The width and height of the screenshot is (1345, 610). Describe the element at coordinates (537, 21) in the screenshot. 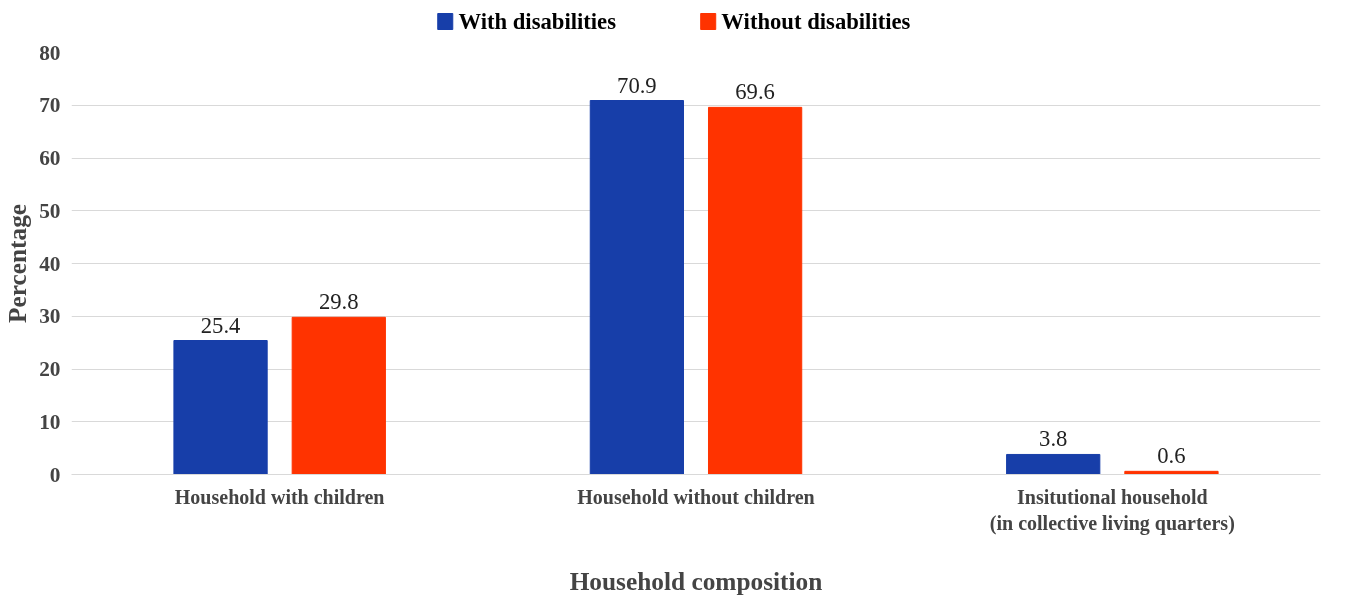

I see `legend-label: With disabilities` at that location.